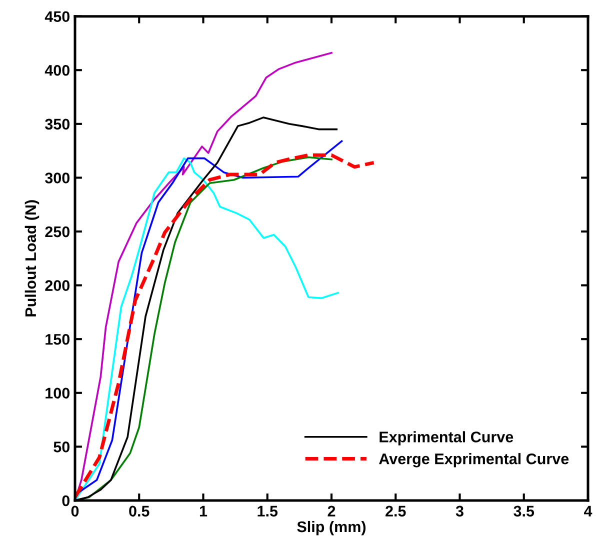 The height and width of the screenshot is (544, 600). Describe the element at coordinates (75, 511) in the screenshot. I see `x-tick-label: 0` at that location.